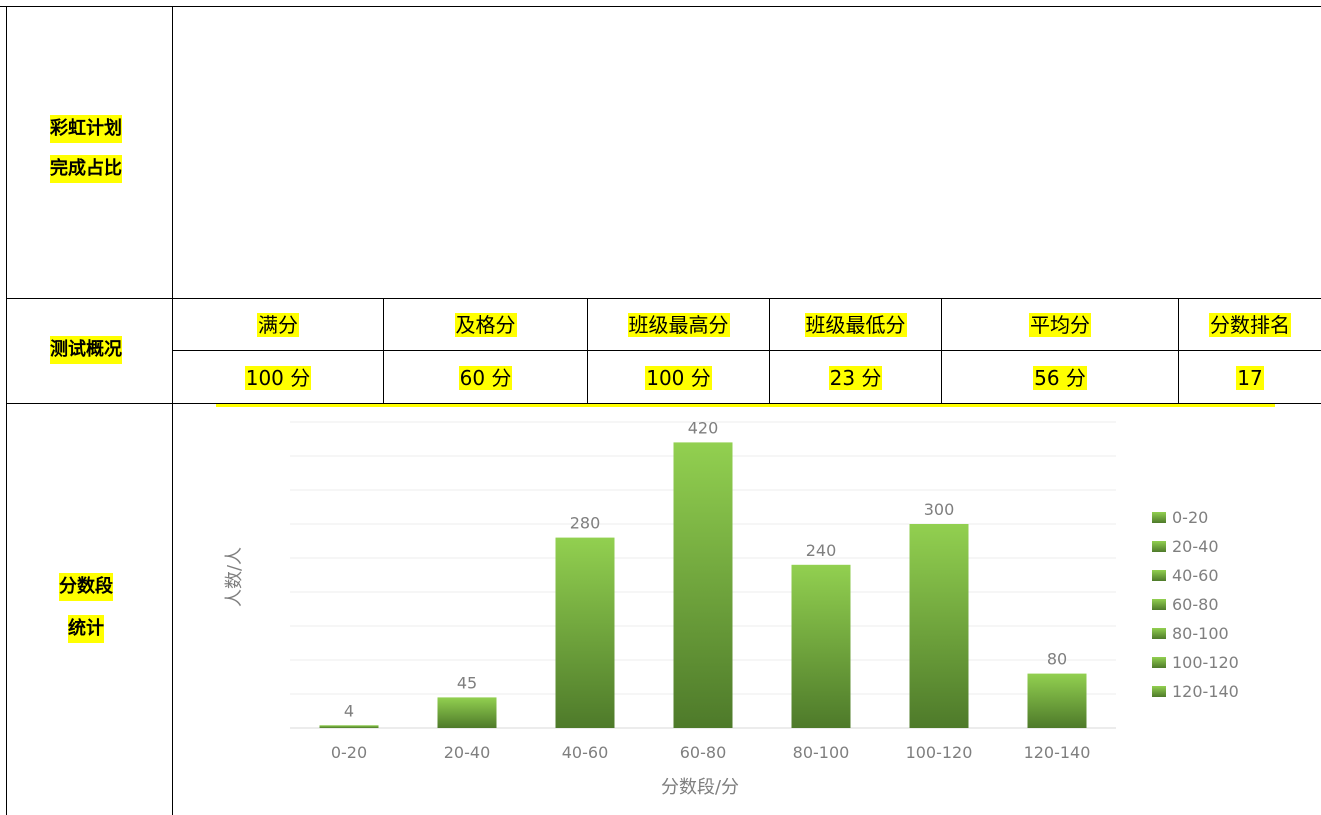 This screenshot has height=815, width=1321. I want to click on value-rank: 17, so click(1250, 378).